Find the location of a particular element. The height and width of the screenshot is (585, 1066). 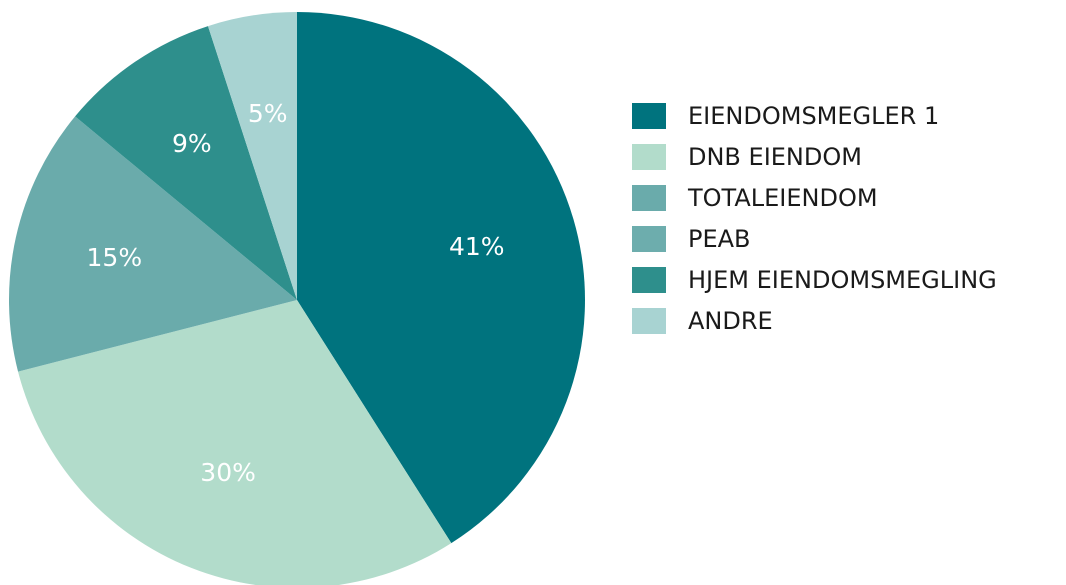

slice-label: 5% is located at coordinates (268, 113).